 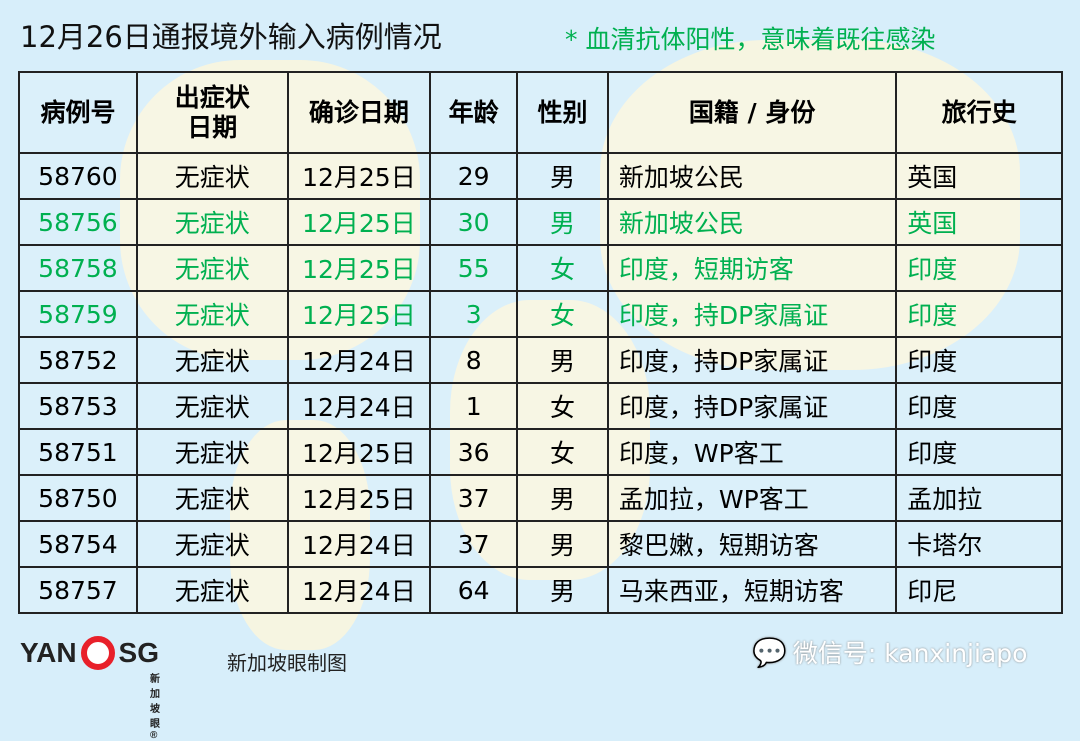 What do you see at coordinates (979, 590) in the screenshot?
I see `table-cell: 印尼` at bounding box center [979, 590].